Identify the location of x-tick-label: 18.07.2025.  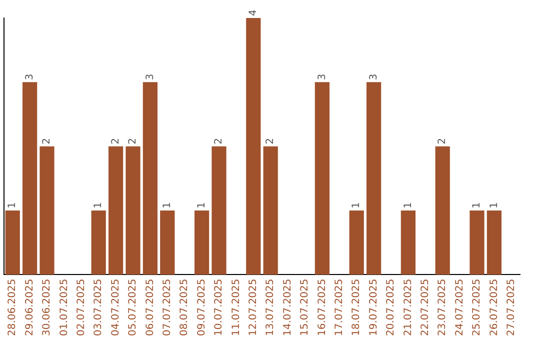
(356, 307).